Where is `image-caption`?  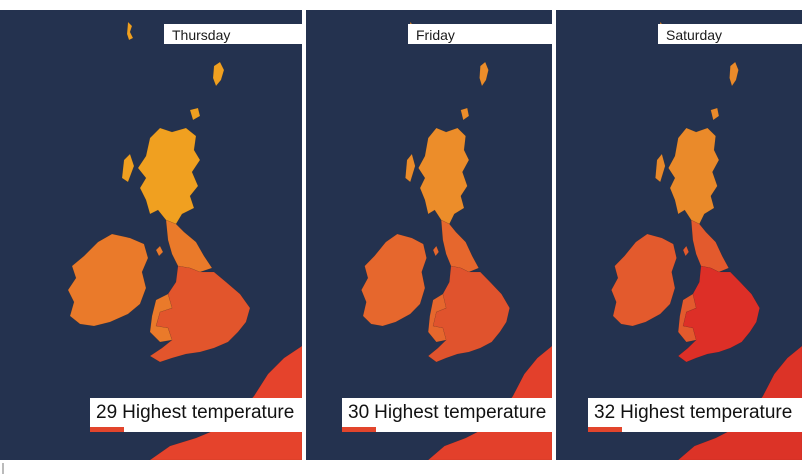 image-caption is located at coordinates (155, 468).